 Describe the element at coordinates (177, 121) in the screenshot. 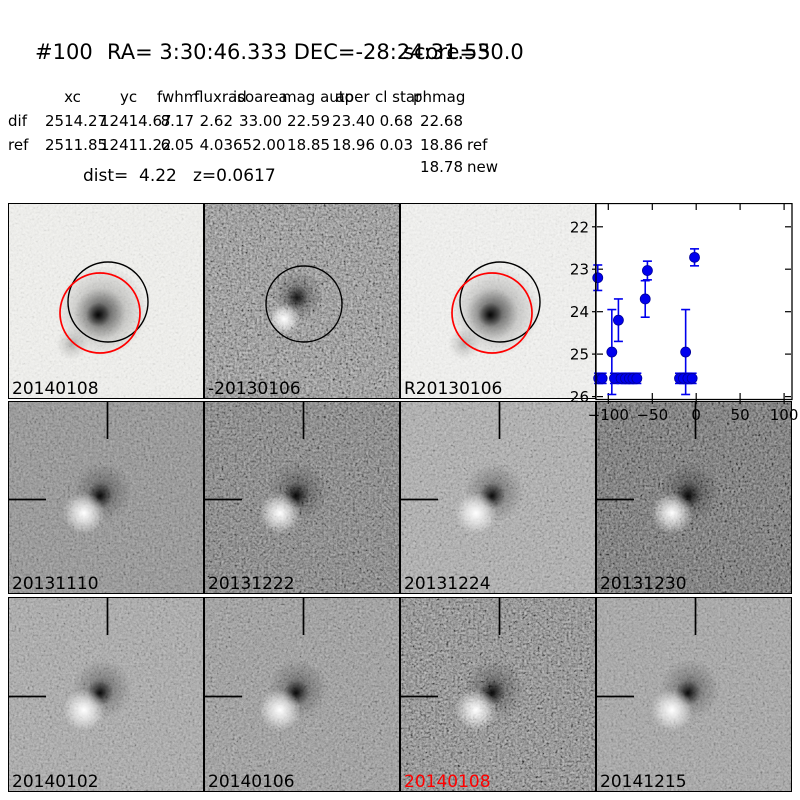

I see `cell-dif-fwhm: 8.17` at that location.